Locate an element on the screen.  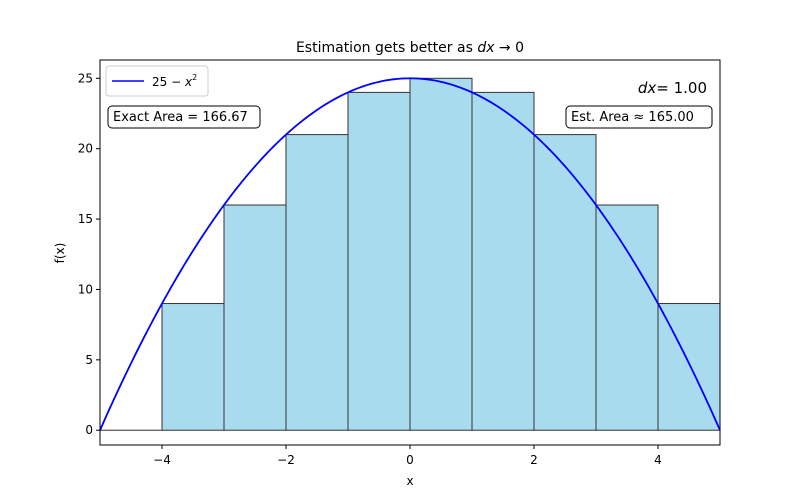
y-tick-label: 0 is located at coordinates (89, 430).